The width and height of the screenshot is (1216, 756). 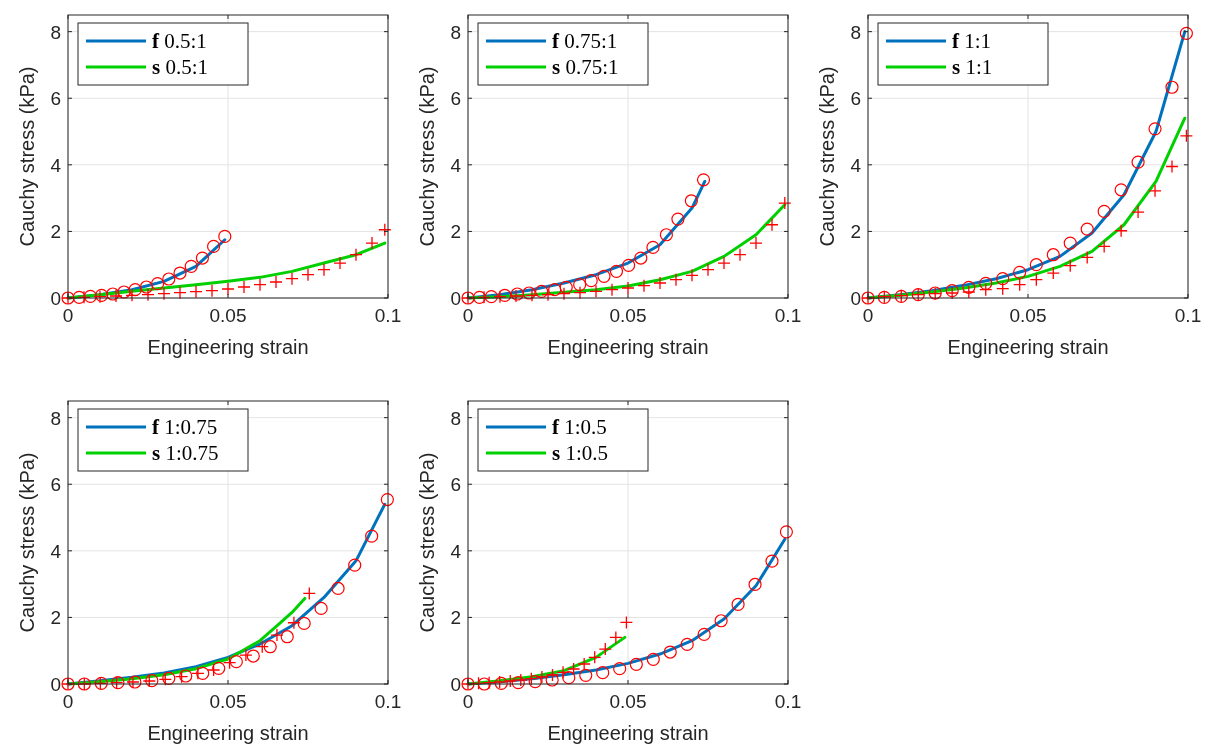 I want to click on legend-label: f 1:0.5, so click(x=579, y=427).